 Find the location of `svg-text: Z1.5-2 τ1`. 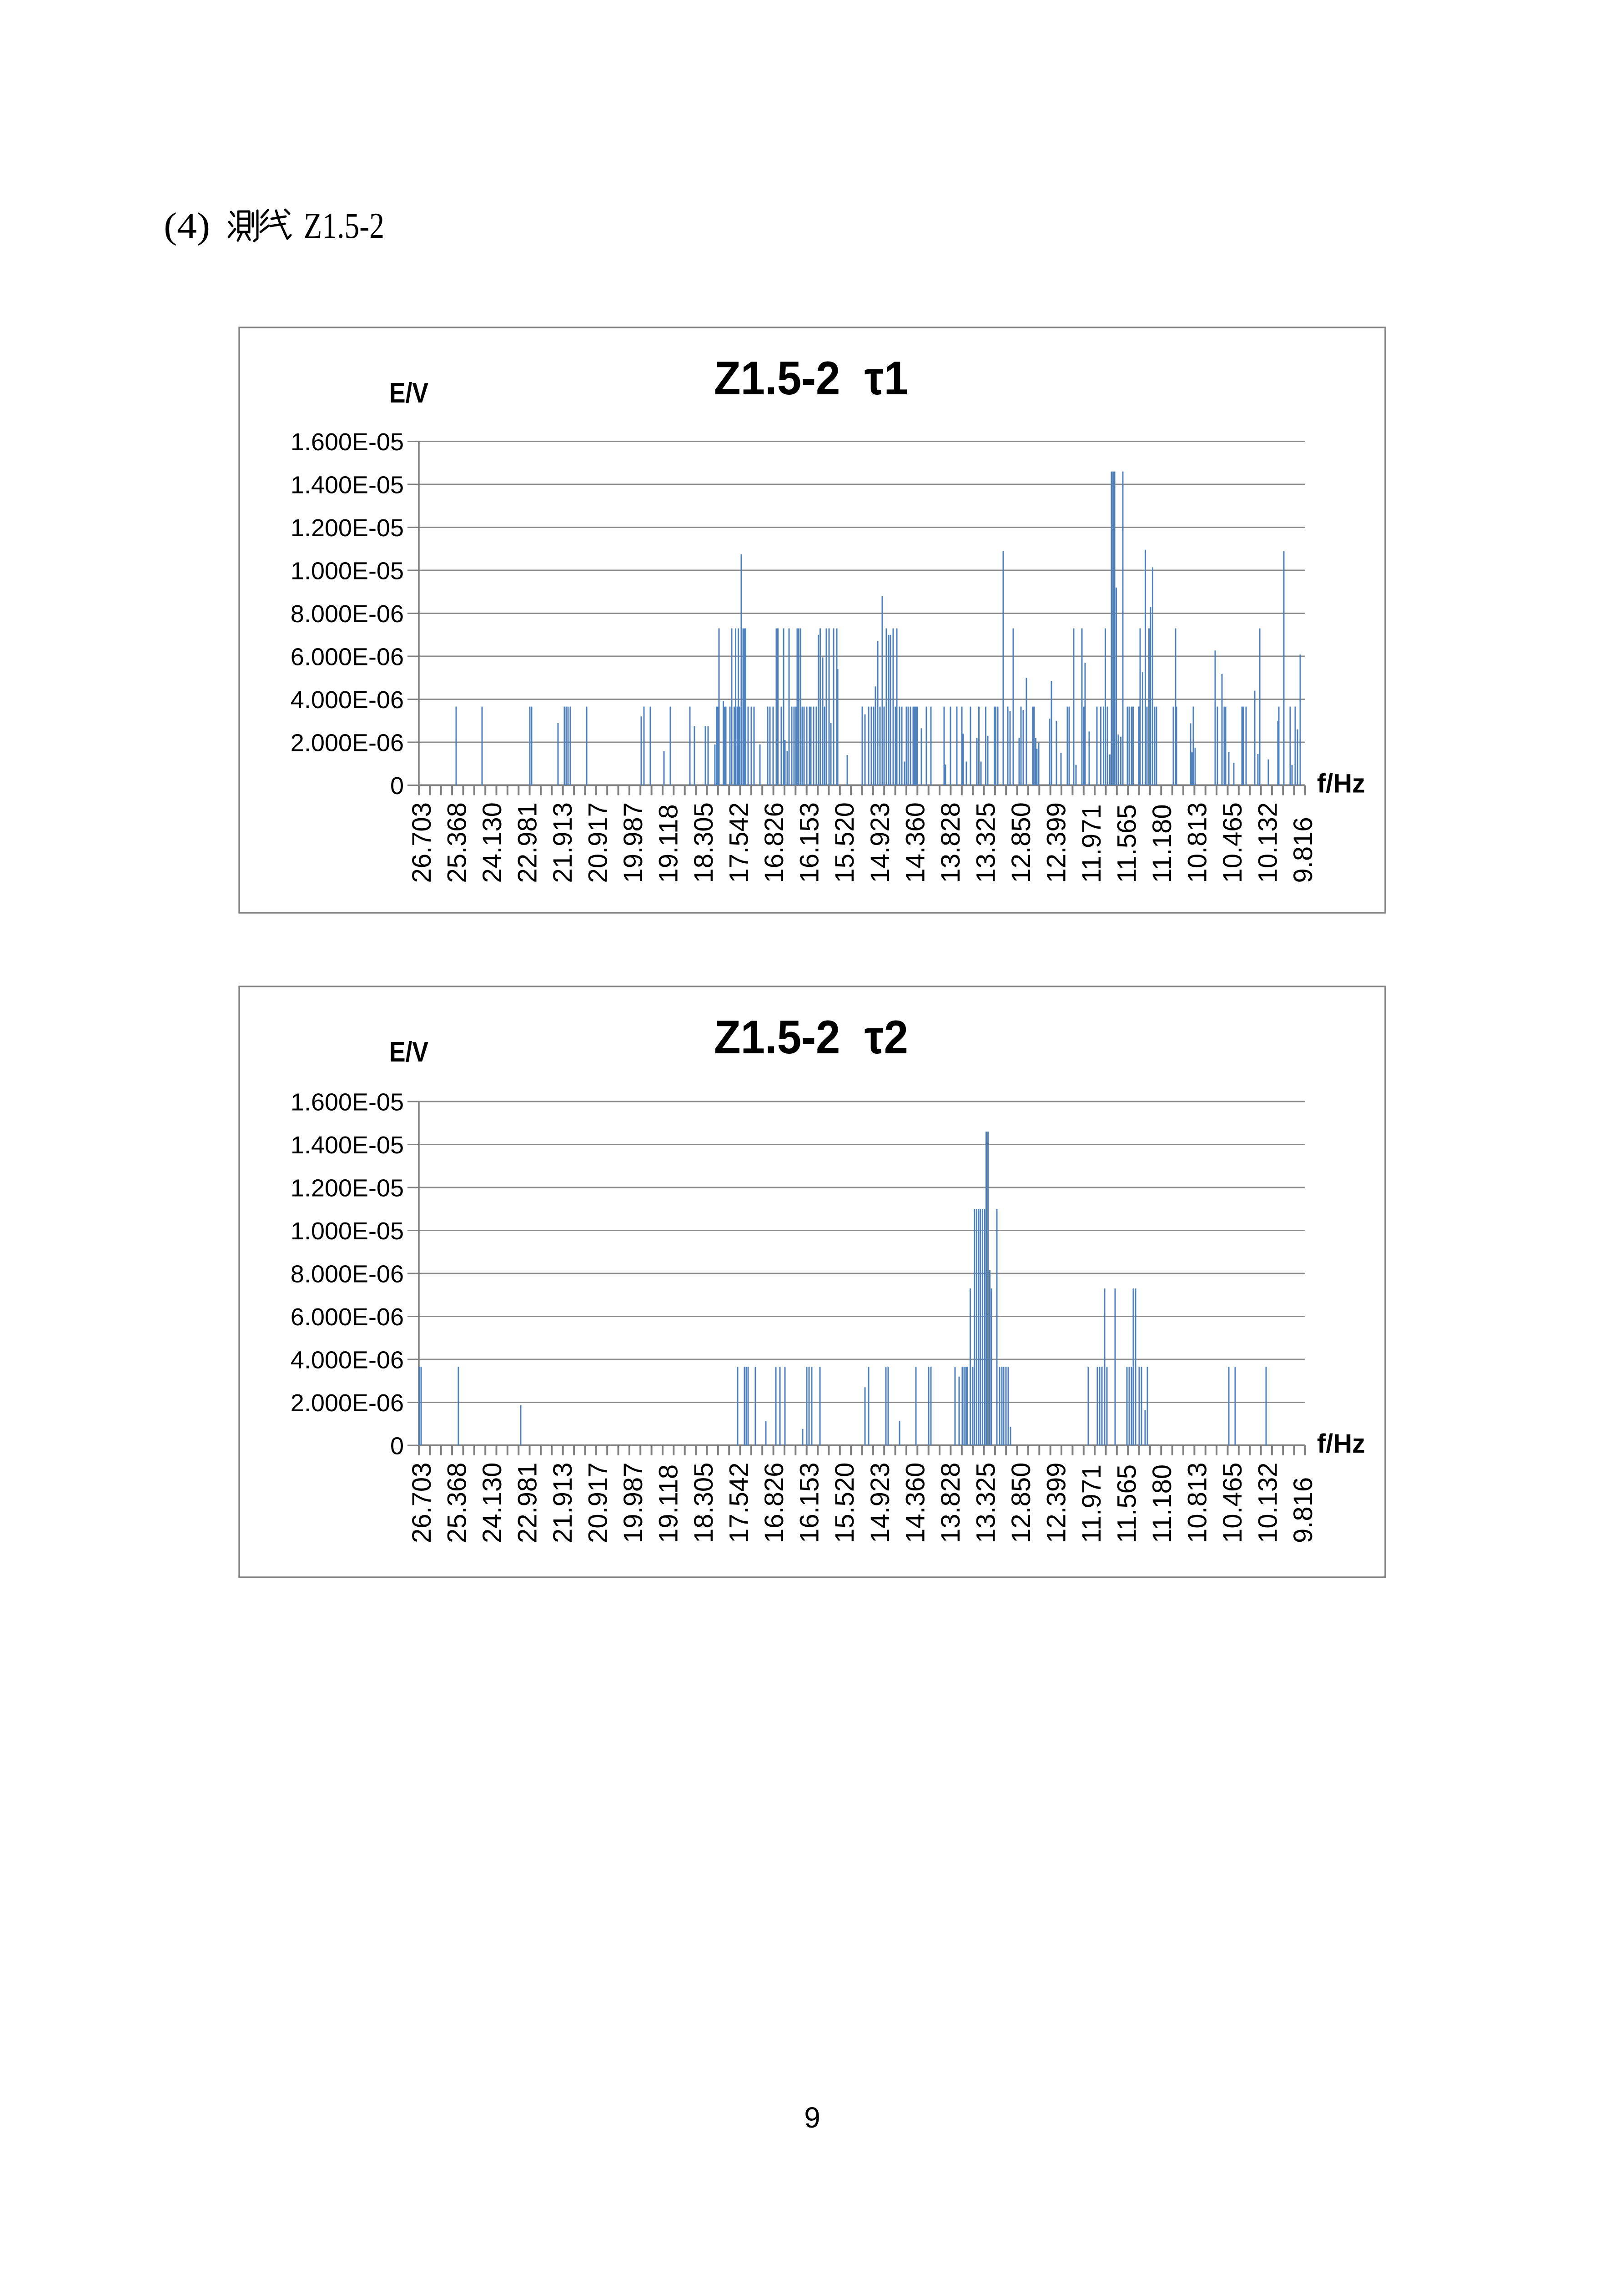

svg-text: Z1.5-2 τ1 is located at coordinates (811, 378).